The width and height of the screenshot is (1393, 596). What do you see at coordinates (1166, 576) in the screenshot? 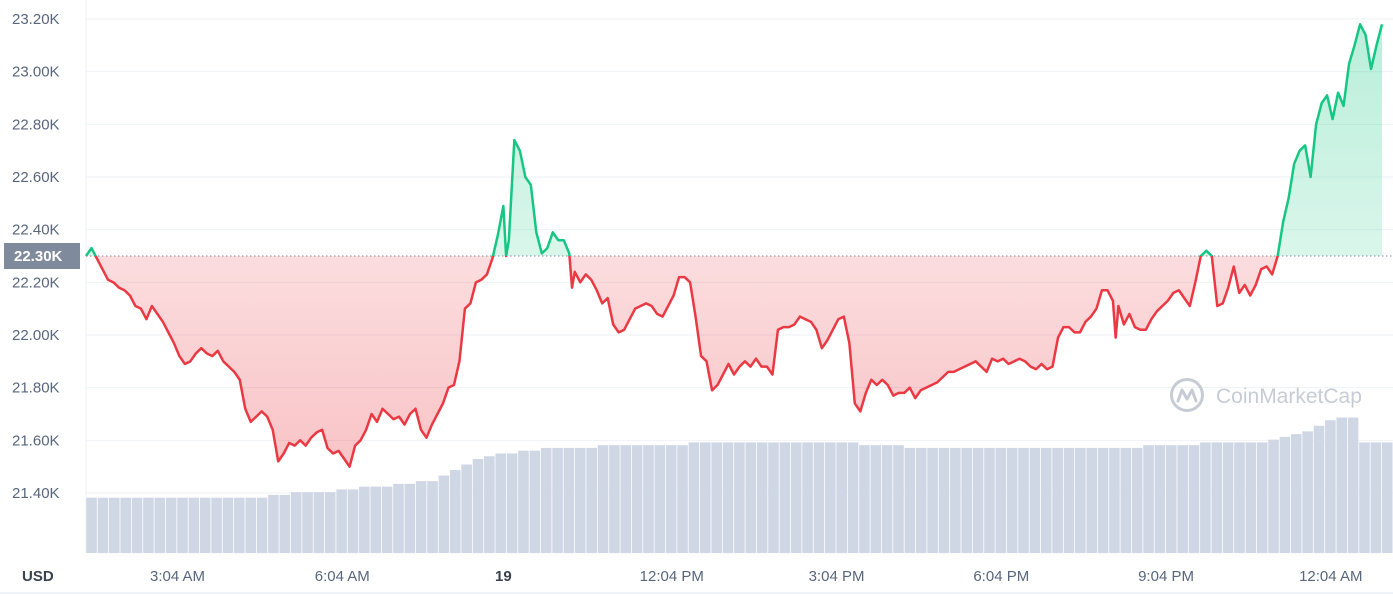
I see `x-tick-label: 9:04 PM` at bounding box center [1166, 576].